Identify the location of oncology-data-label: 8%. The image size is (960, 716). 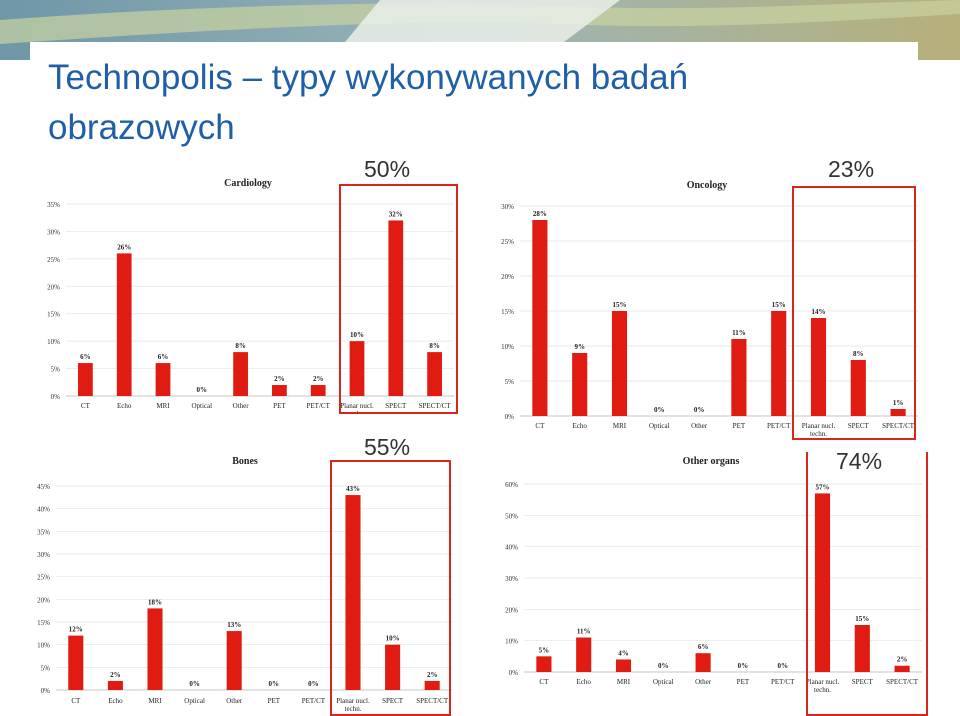
(858, 354).